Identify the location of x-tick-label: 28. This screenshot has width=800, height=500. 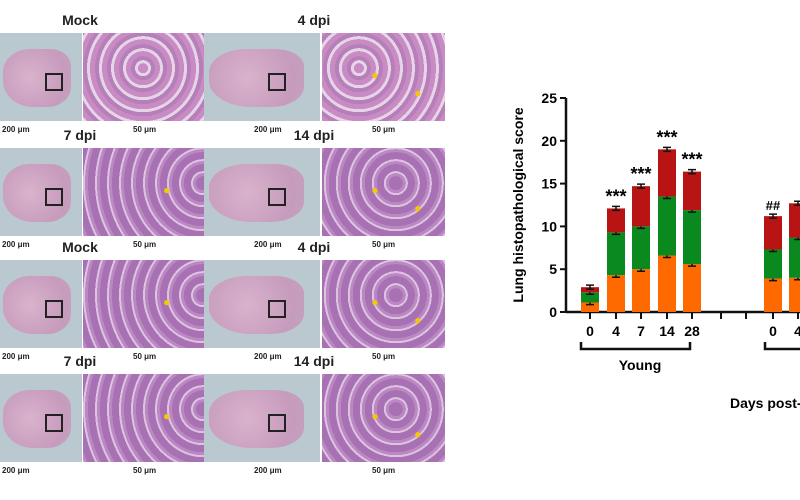
(692, 331).